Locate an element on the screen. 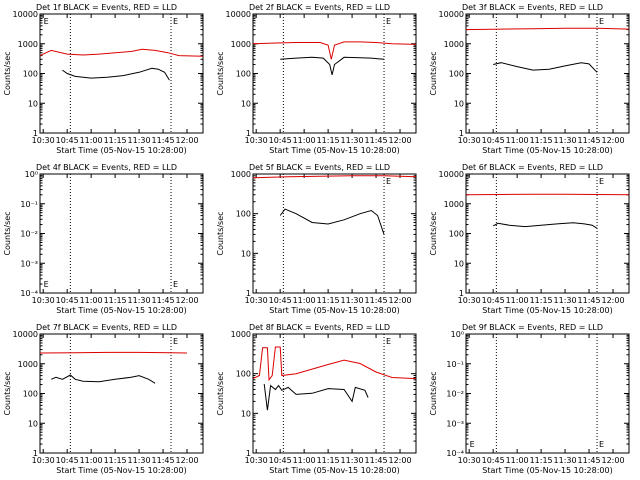 Image resolution: width=640 pixels, height=480 pixels. panel-title: Det 8f BLACK = Events, RED = LLD is located at coordinates (319, 327).